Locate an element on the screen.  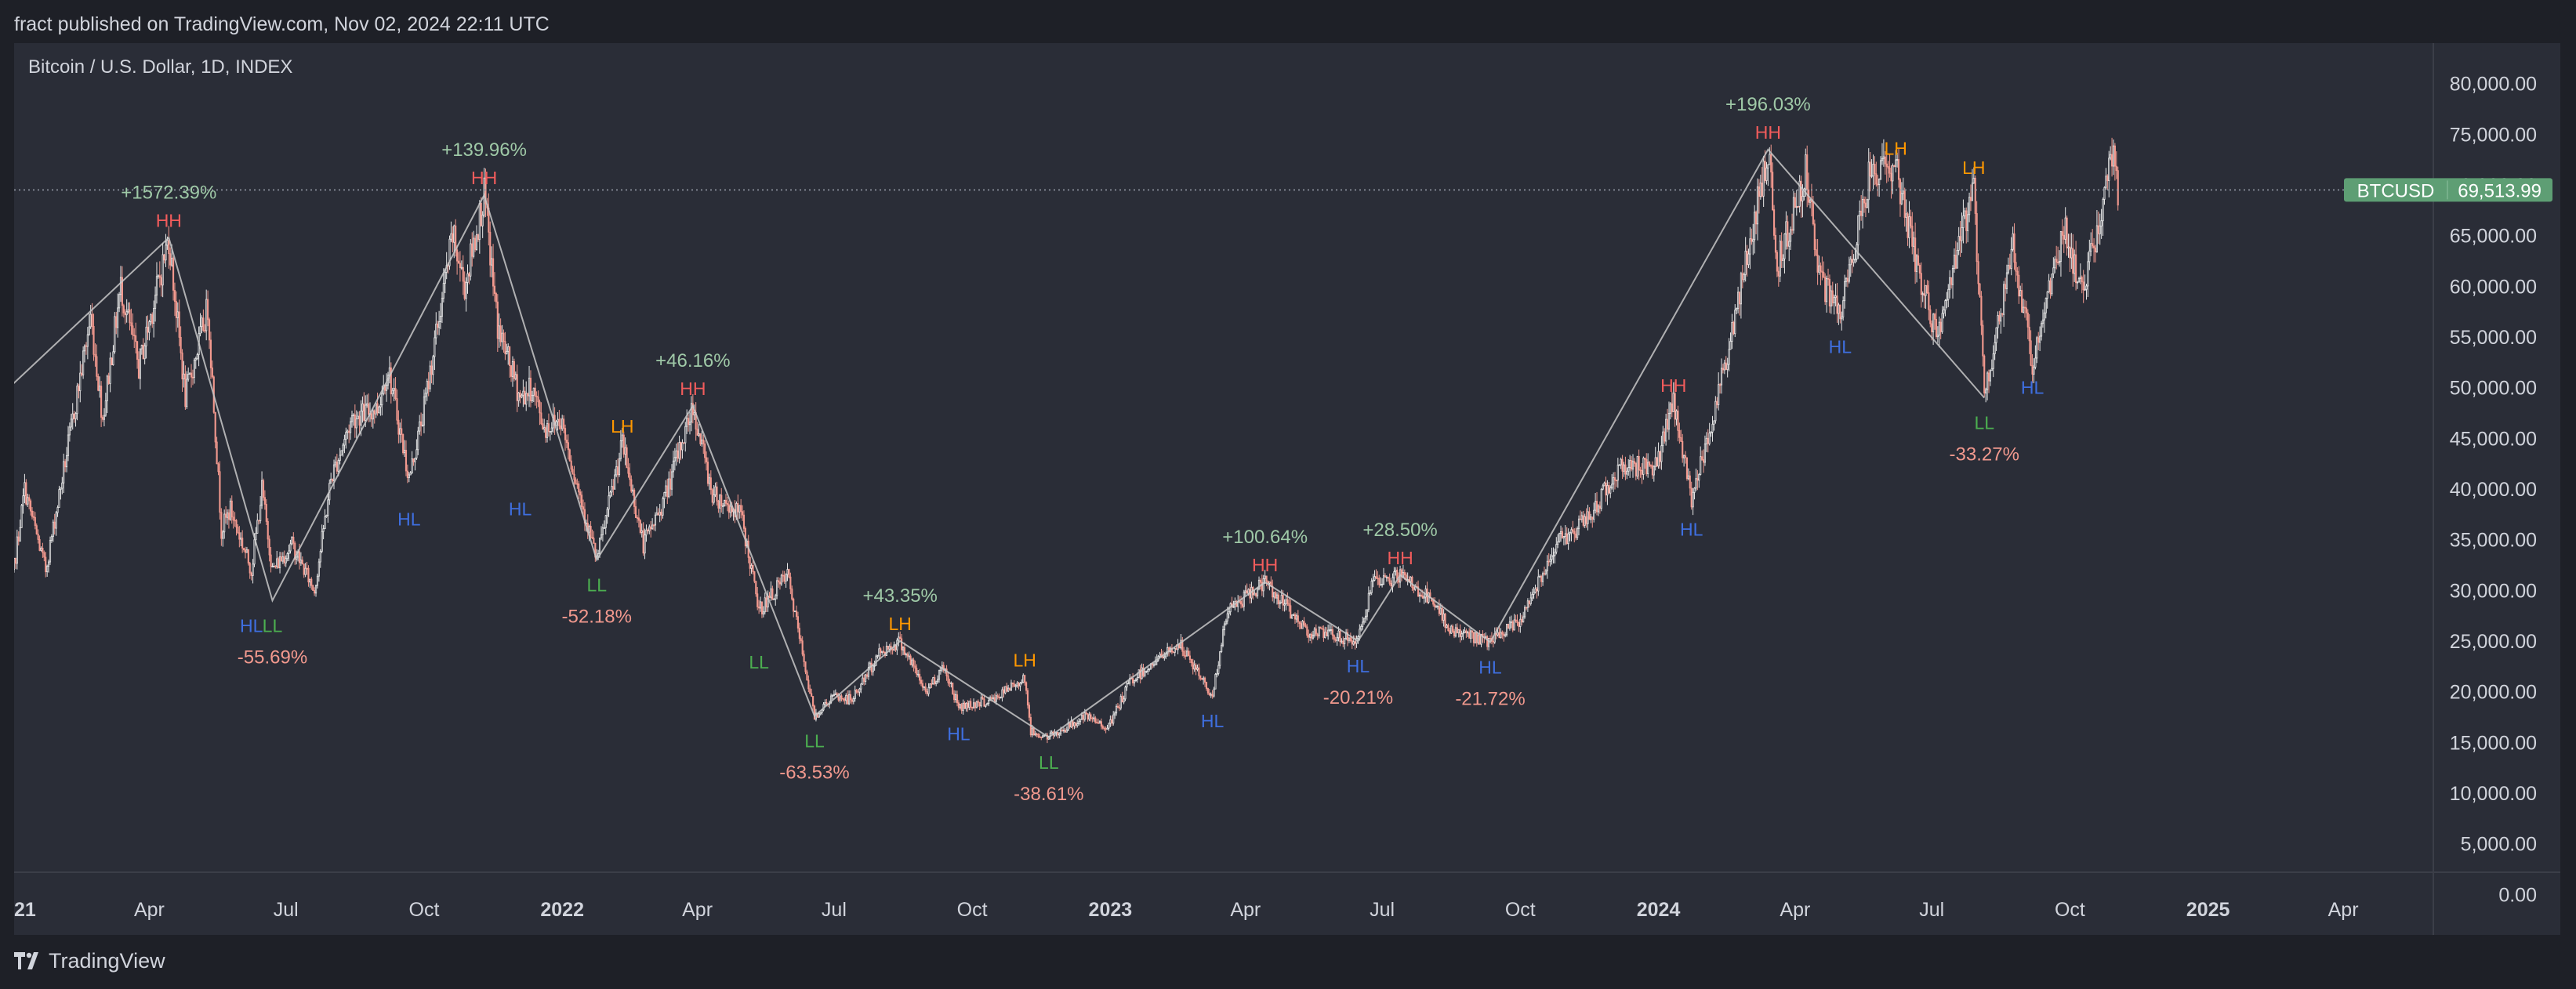
tradingview-footer: TradingView is located at coordinates (89, 961).